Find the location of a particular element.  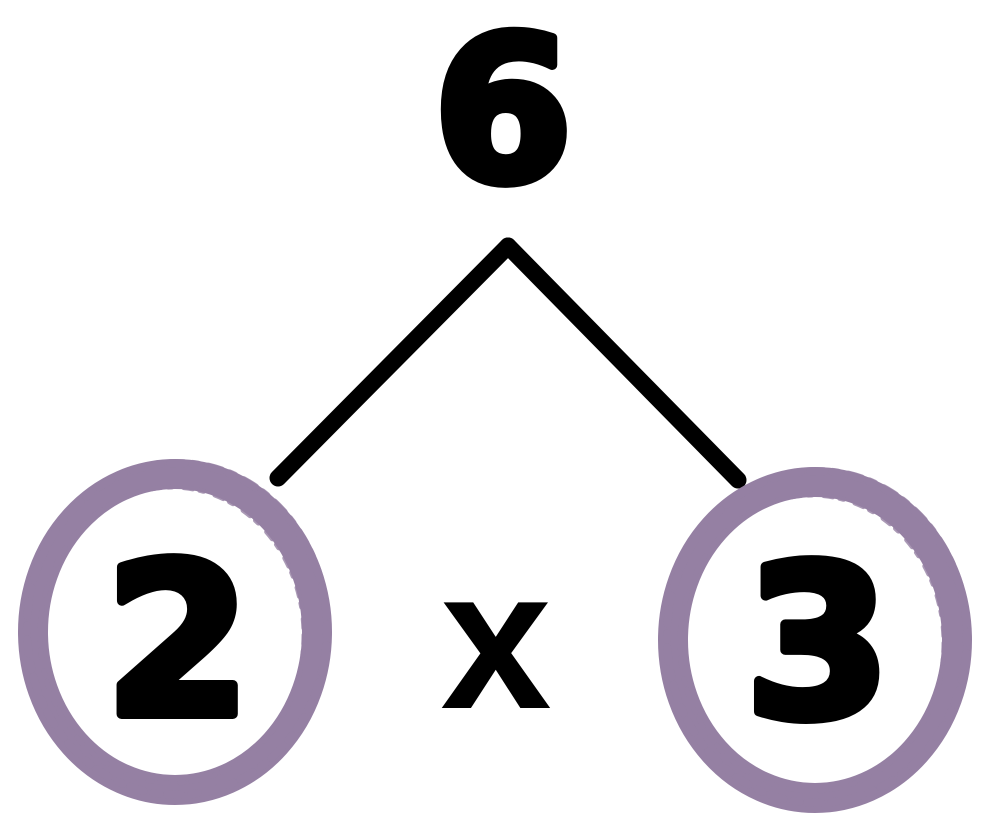

root-number: 6 is located at coordinates (502, 114).